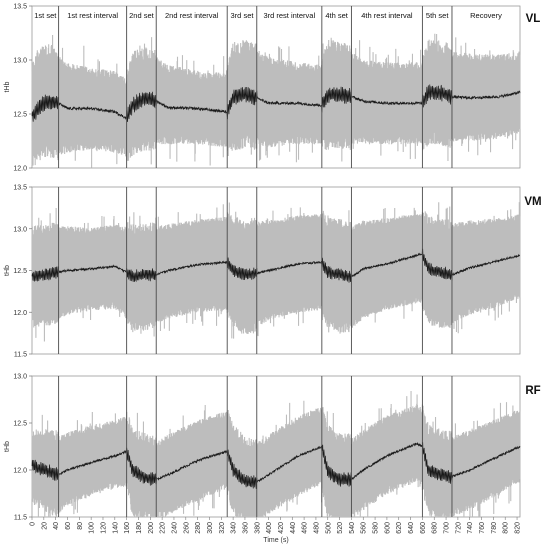 This screenshot has height=547, width=550. I want to click on x-tick-label: 740, so click(470, 528).